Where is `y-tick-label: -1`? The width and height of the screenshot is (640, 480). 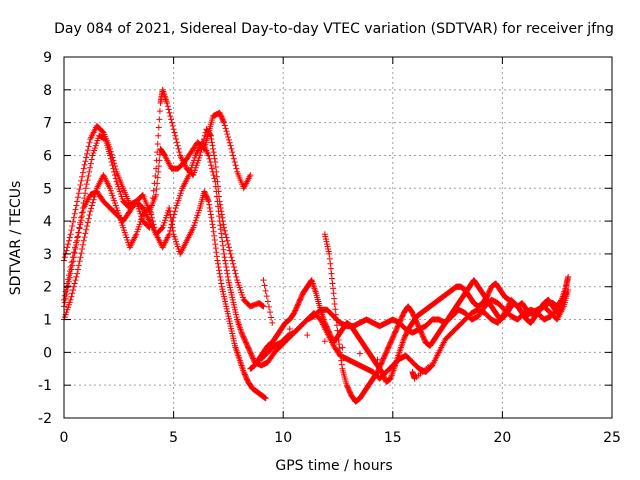 y-tick-label: -1 is located at coordinates (45, 386).